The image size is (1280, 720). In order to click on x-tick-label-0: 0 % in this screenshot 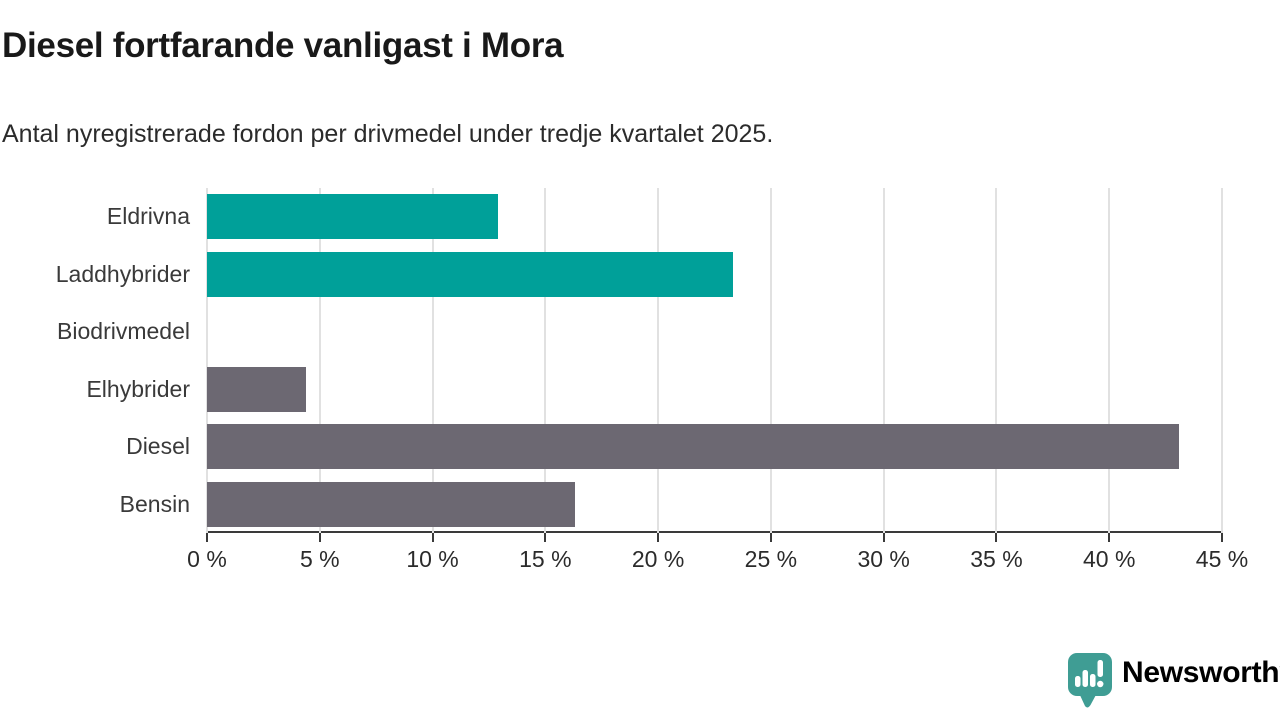, I will do `click(207, 559)`.